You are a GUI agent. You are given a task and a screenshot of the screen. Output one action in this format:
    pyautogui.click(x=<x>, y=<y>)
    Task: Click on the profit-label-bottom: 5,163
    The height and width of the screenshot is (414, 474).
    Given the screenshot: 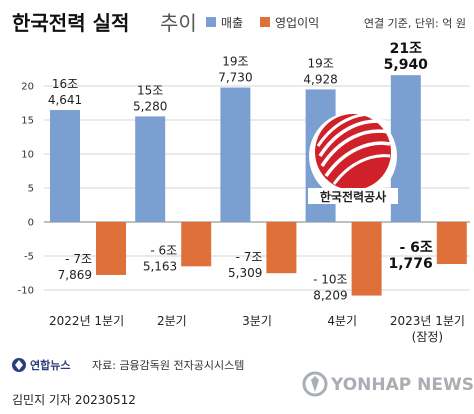 What is the action you would take?
    pyautogui.click(x=160, y=266)
    